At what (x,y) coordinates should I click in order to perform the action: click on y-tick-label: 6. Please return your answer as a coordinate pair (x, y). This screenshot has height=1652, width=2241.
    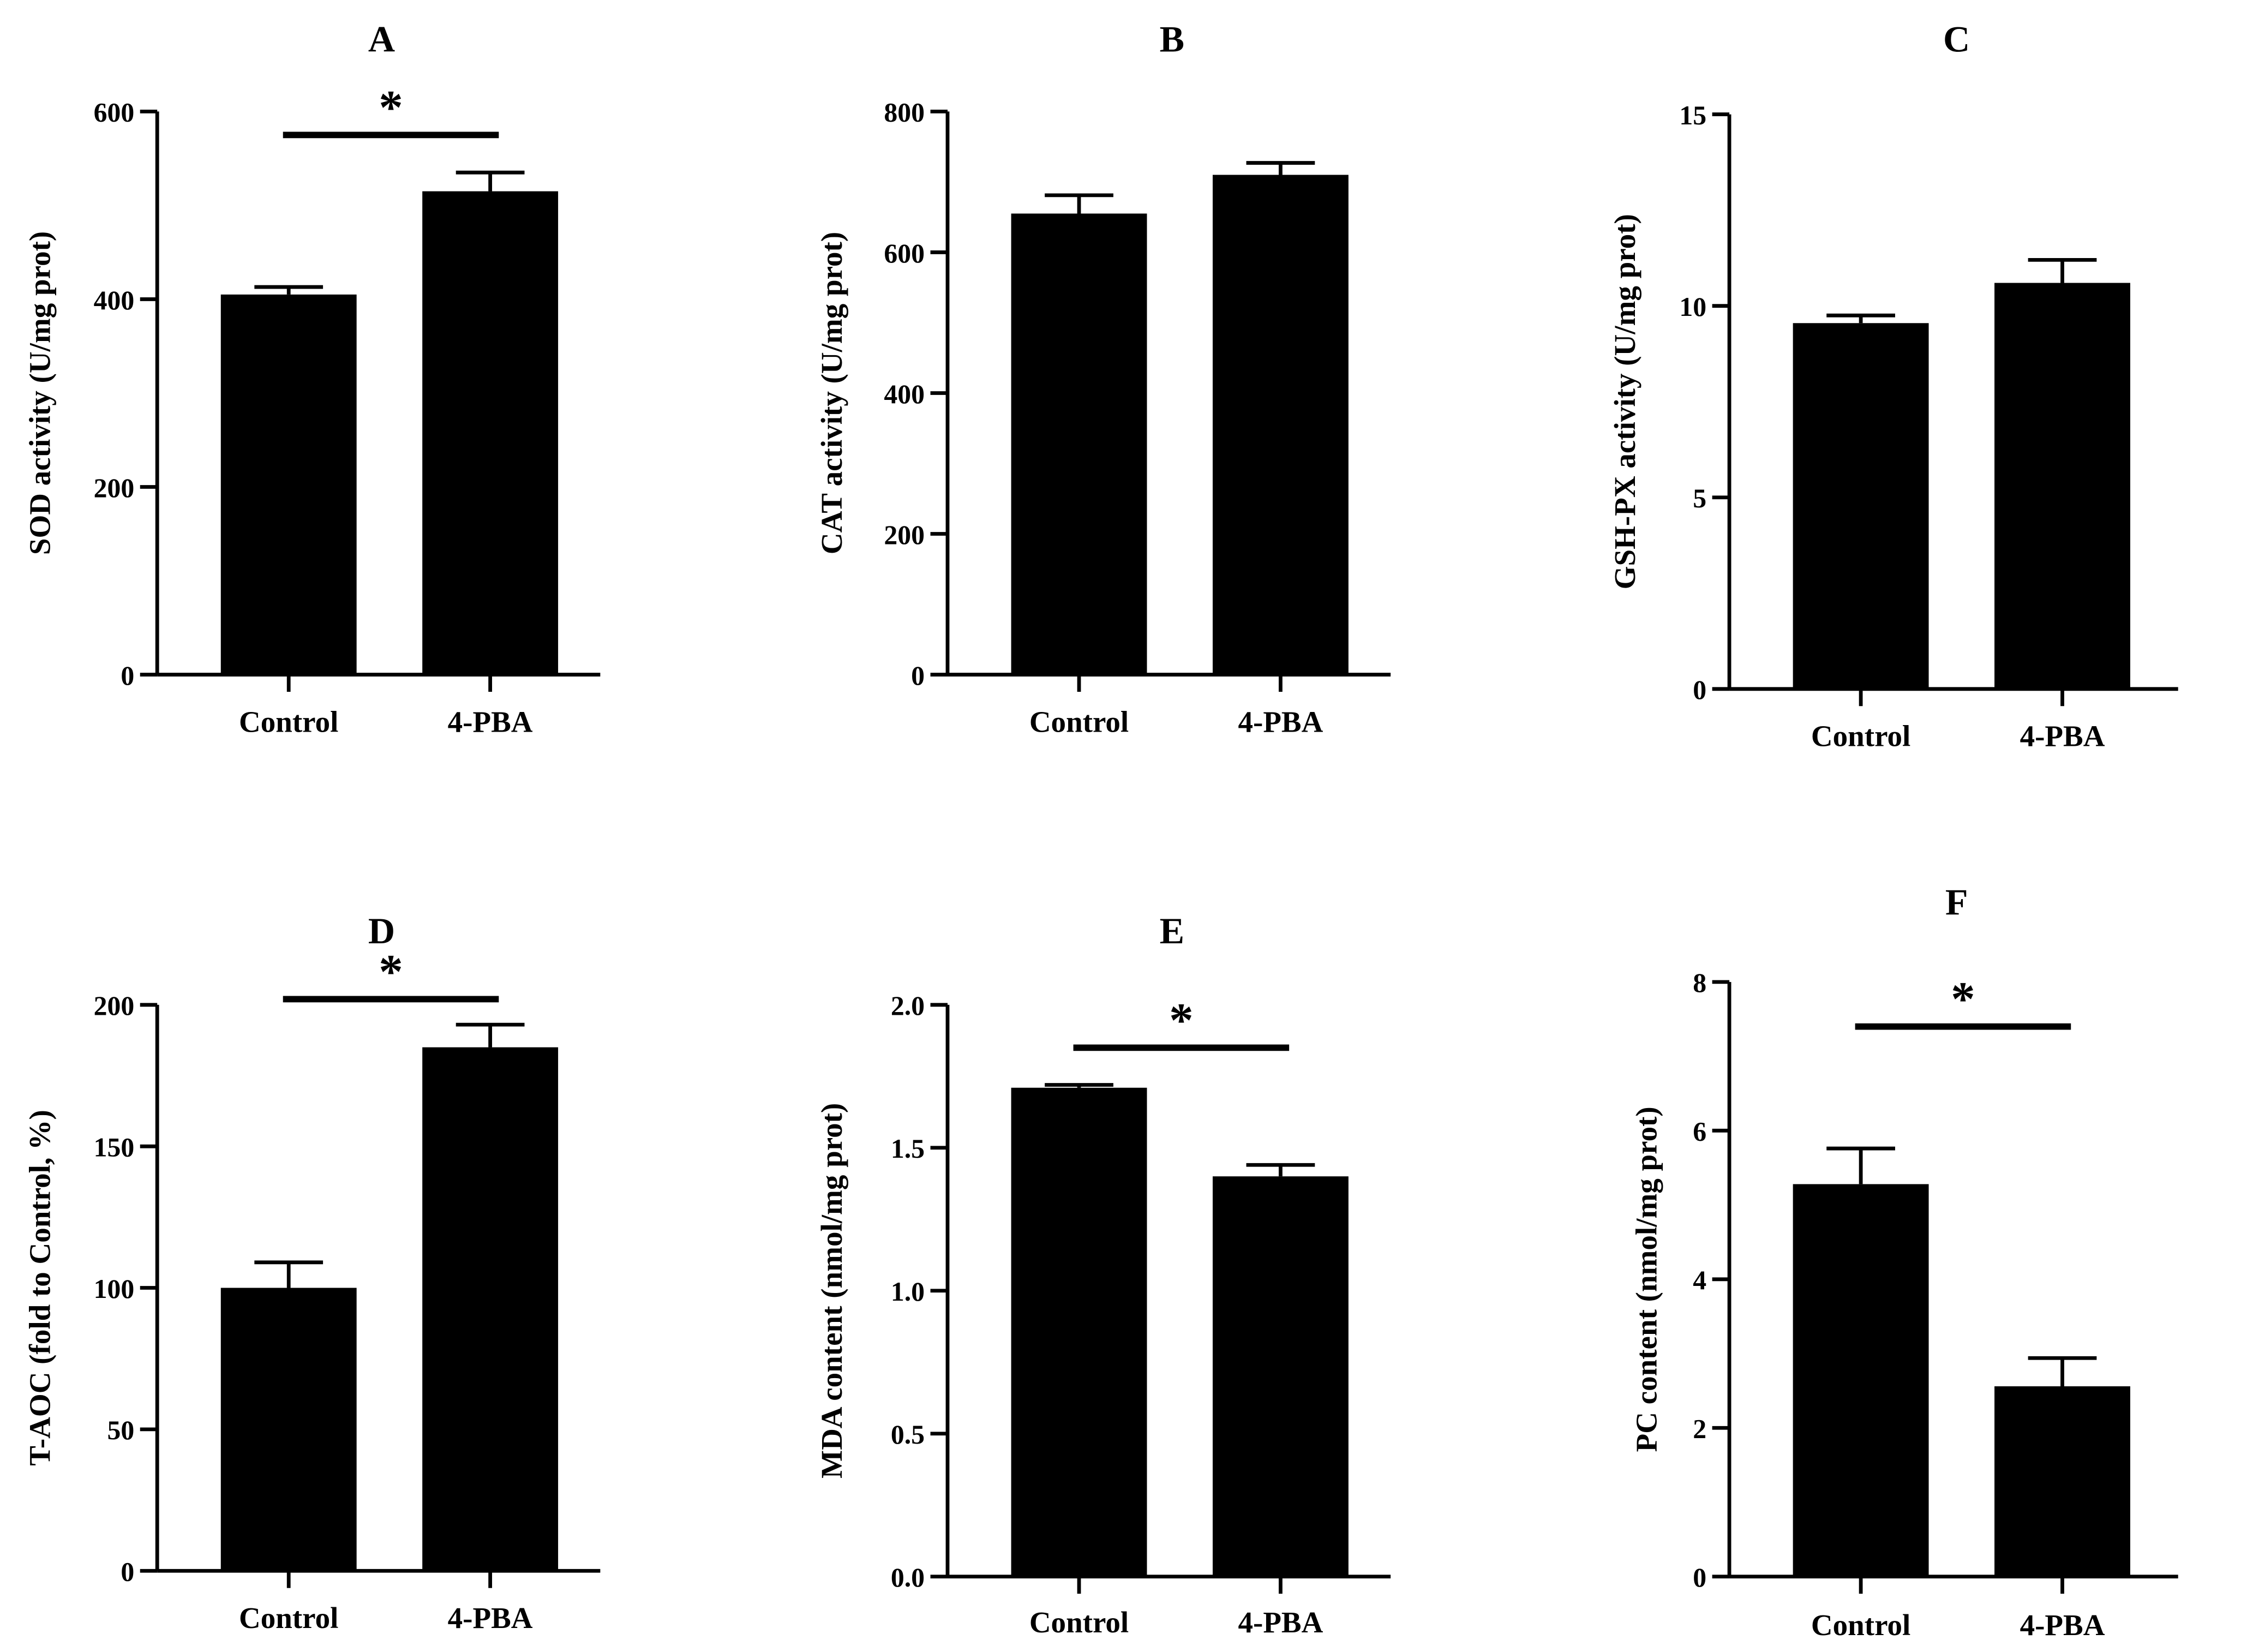
    Looking at the image, I should click on (1700, 1132).